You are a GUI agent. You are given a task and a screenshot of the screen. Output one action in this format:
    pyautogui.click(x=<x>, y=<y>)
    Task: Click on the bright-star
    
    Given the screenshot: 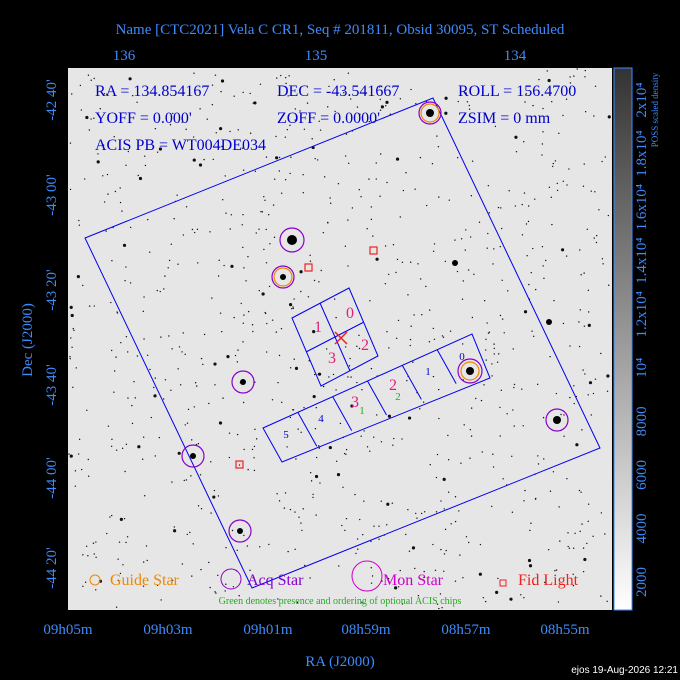 What is the action you would take?
    pyautogui.click(x=557, y=420)
    